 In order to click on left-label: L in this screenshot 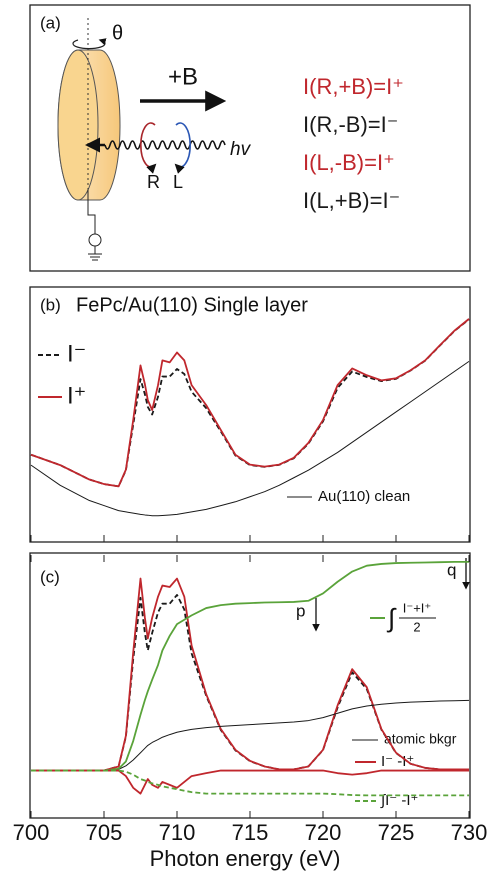, I will do `click(178, 182)`.